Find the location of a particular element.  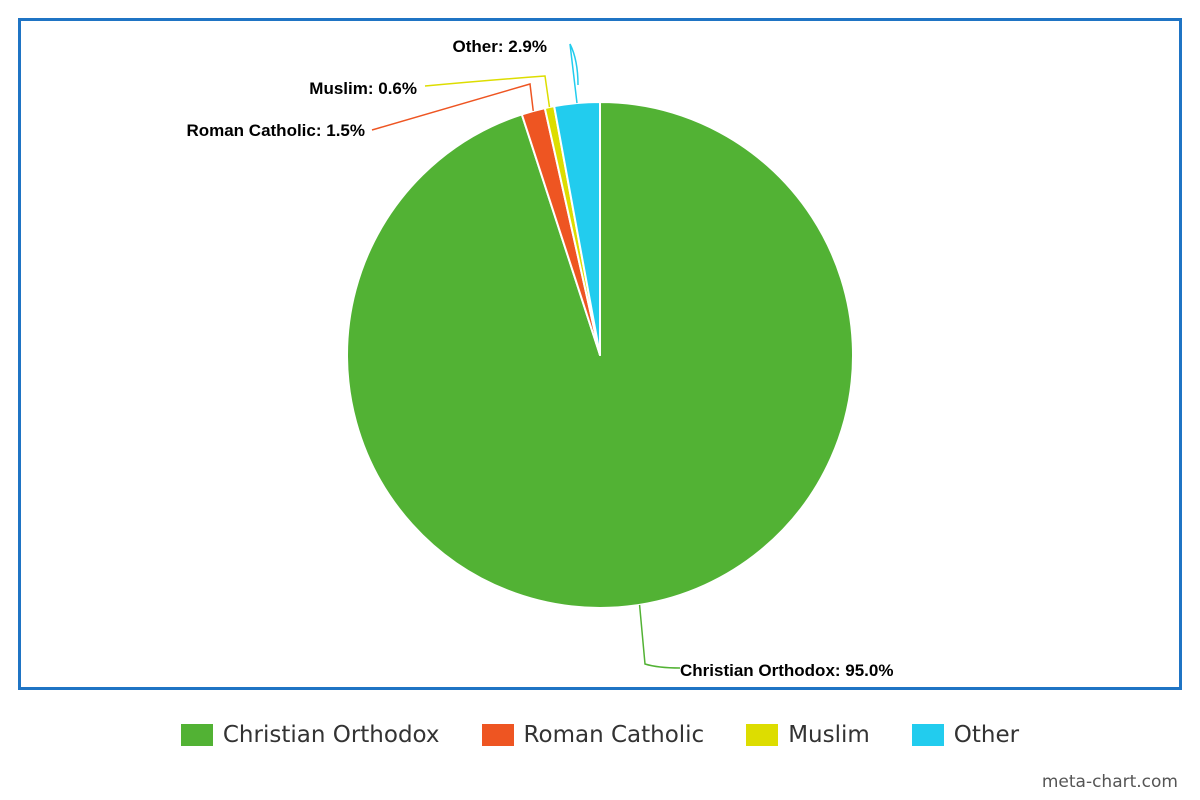

credit-text: meta-chart.com is located at coordinates (1109, 782).